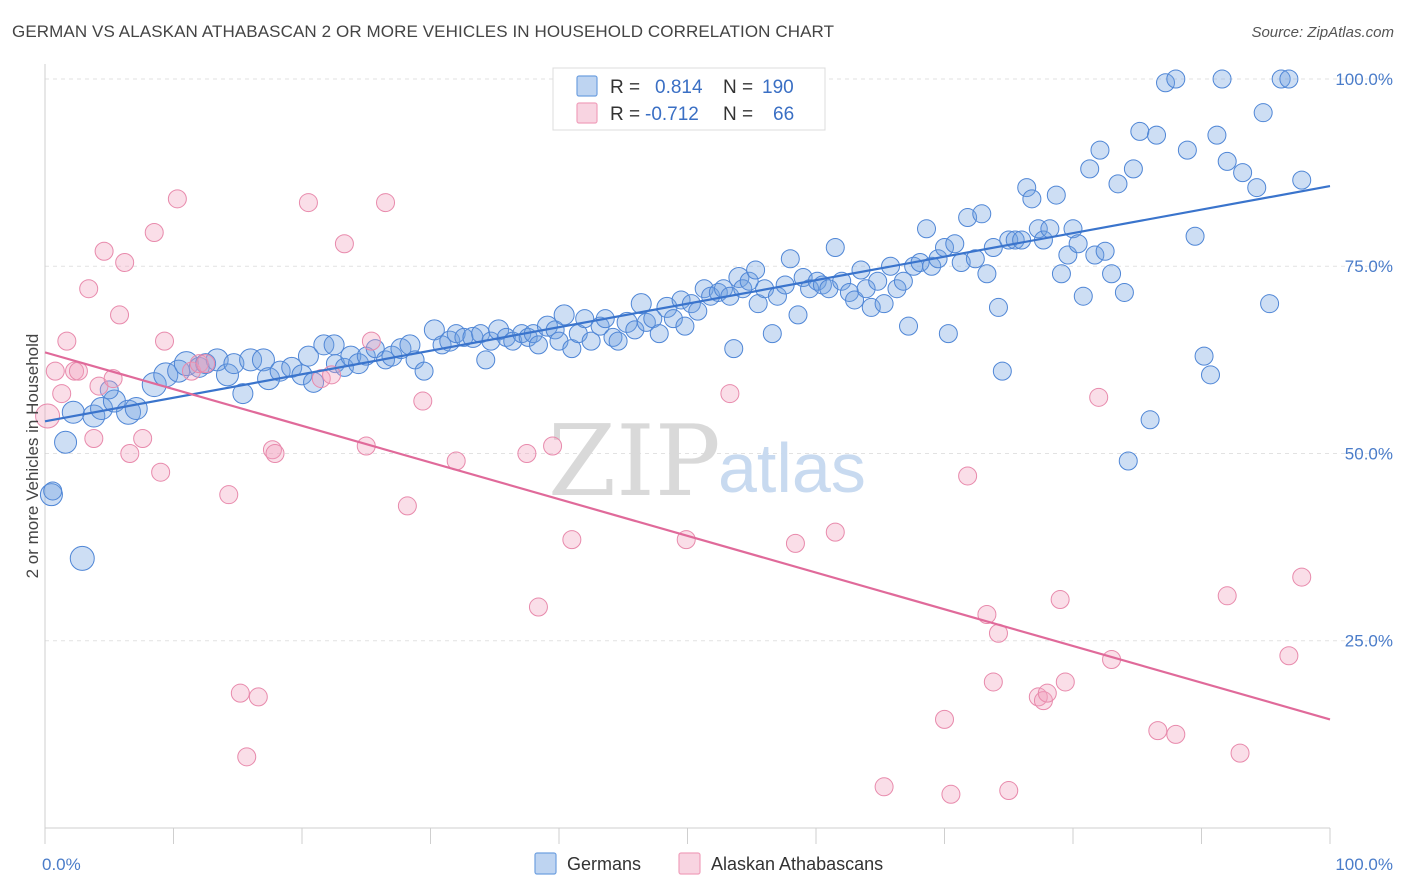 This screenshot has height=892, width=1406. What do you see at coordinates (604, 864) in the screenshot?
I see `legend-bottom-label-germans: Germans` at bounding box center [604, 864].